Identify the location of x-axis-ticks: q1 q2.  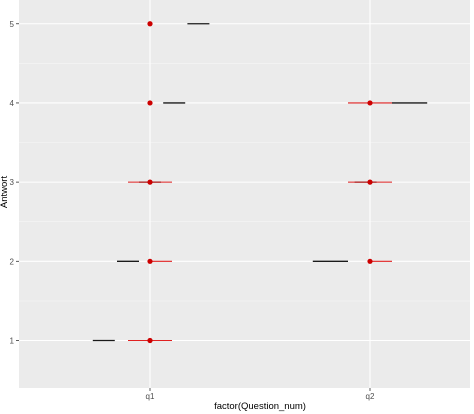
(260, 394).